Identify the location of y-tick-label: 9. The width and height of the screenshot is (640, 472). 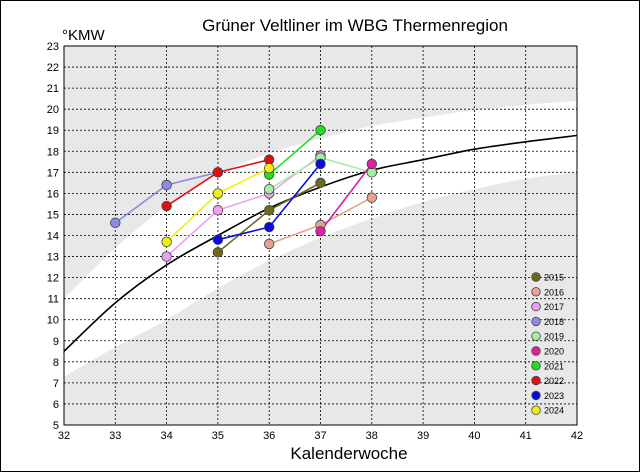
(56, 342).